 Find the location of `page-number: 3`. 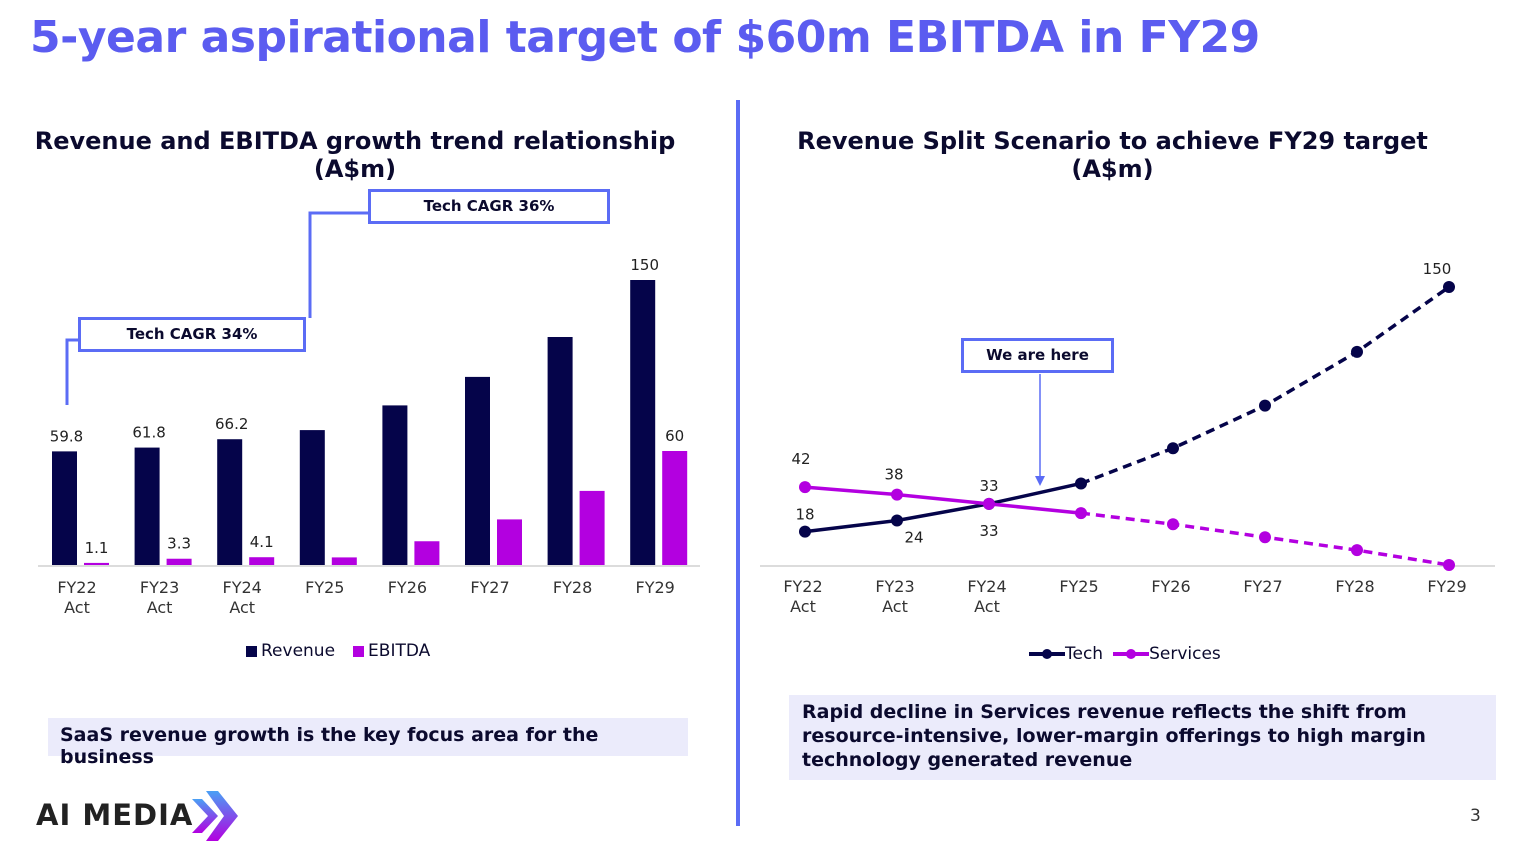

page-number: 3 is located at coordinates (1475, 816).